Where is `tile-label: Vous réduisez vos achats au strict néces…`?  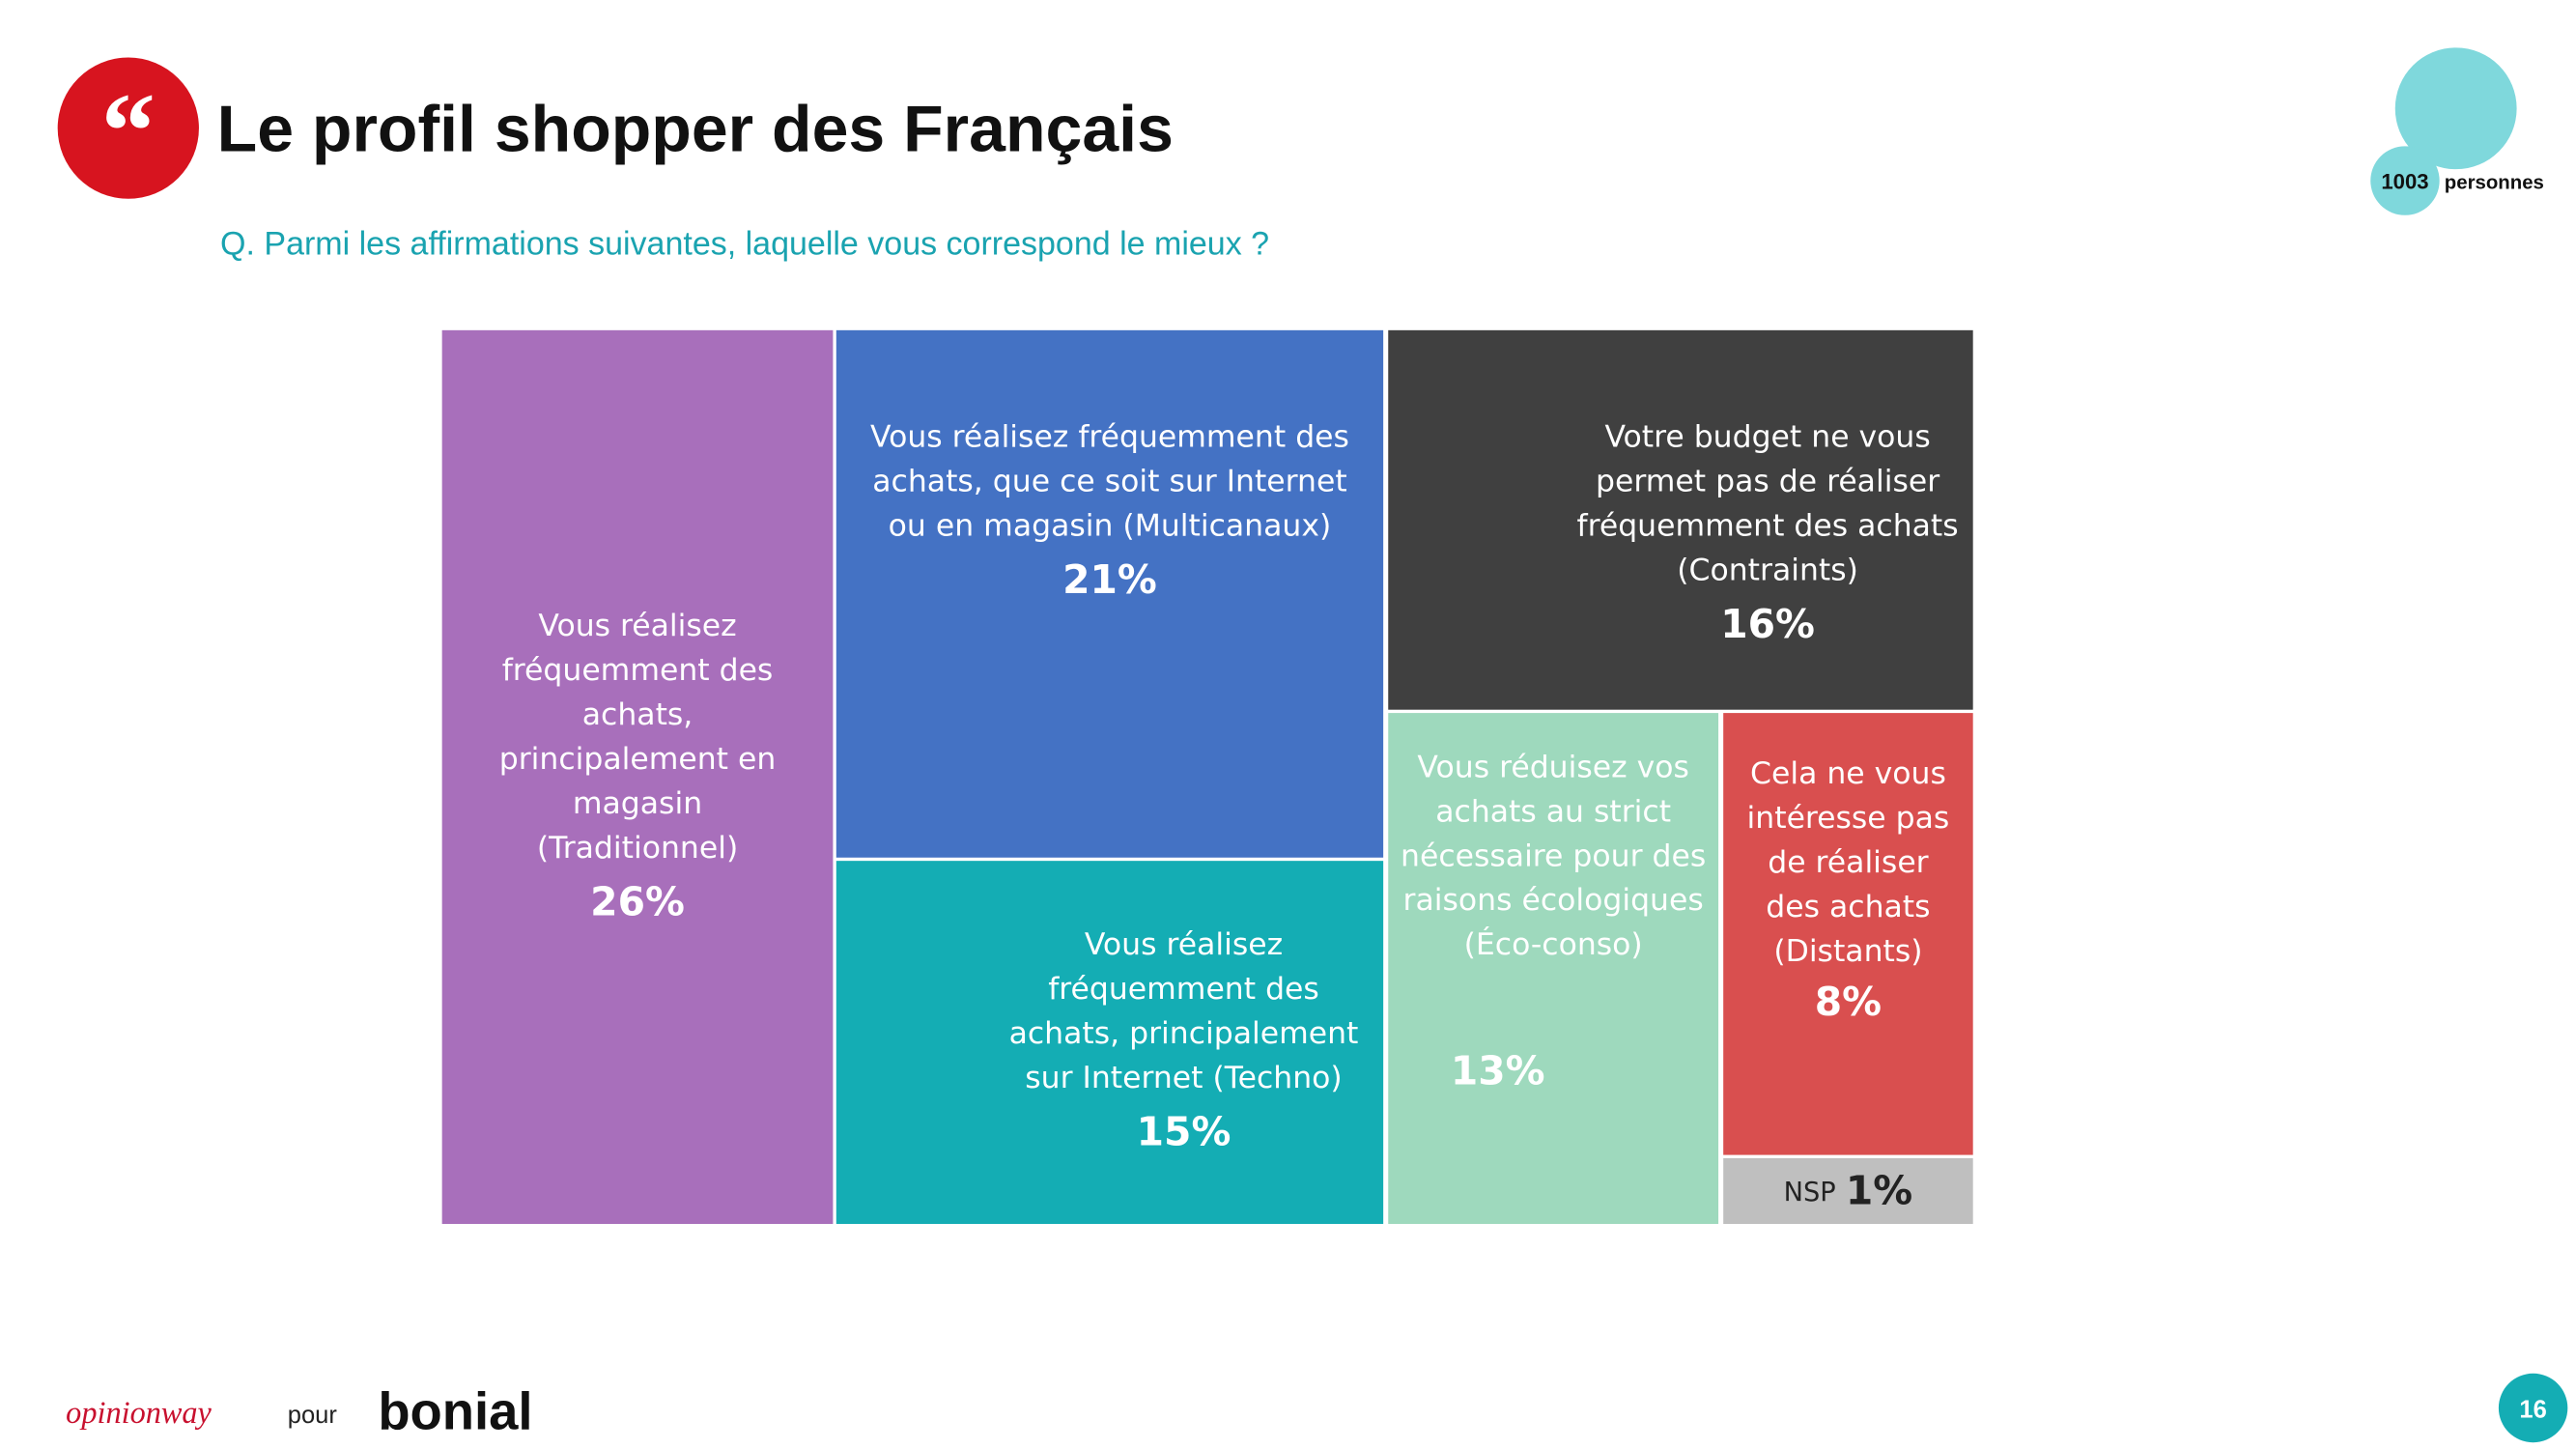
tile-label: Vous réduisez vos achats au strict néces… is located at coordinates (1553, 968).